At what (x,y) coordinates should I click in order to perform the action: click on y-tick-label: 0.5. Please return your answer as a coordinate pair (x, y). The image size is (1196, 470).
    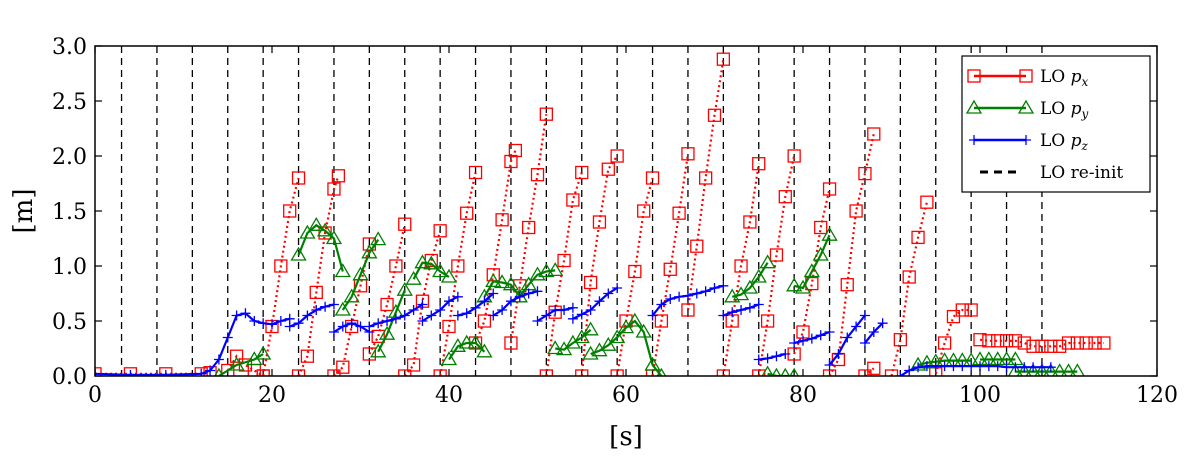
    Looking at the image, I should click on (69, 322).